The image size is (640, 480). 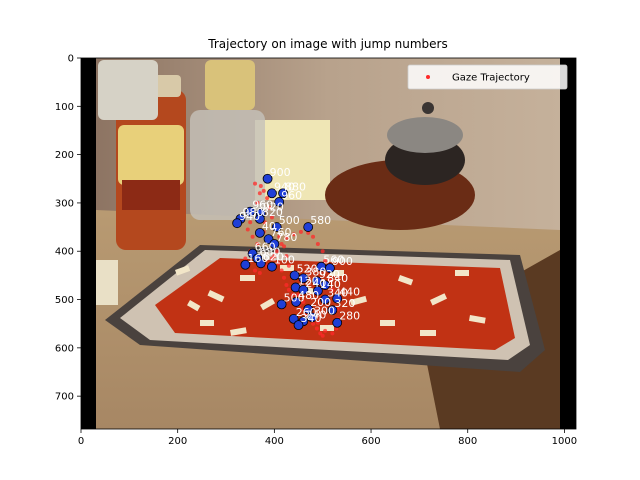 I want to click on y-axis: 0 100 200 300 400 500 600 700, so click(x=68, y=228).